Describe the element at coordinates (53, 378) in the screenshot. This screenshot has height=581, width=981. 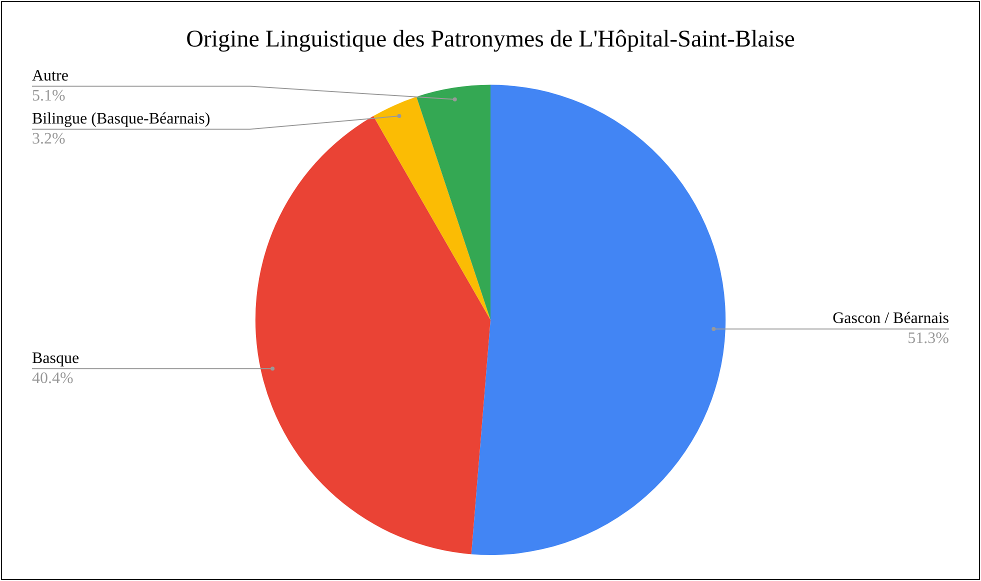
I see `data-label: 40.4%` at that location.